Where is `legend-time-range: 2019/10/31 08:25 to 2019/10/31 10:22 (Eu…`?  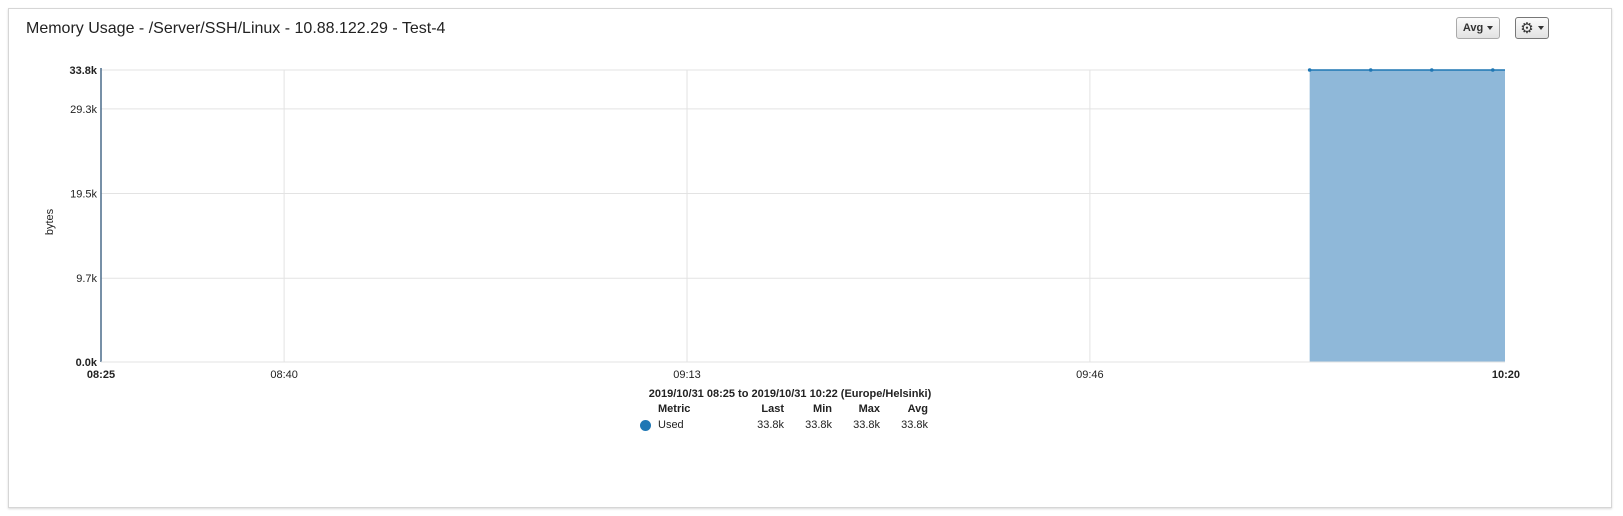
legend-time-range: 2019/10/31 08:25 to 2019/10/31 10:22 (Eu… is located at coordinates (790, 394).